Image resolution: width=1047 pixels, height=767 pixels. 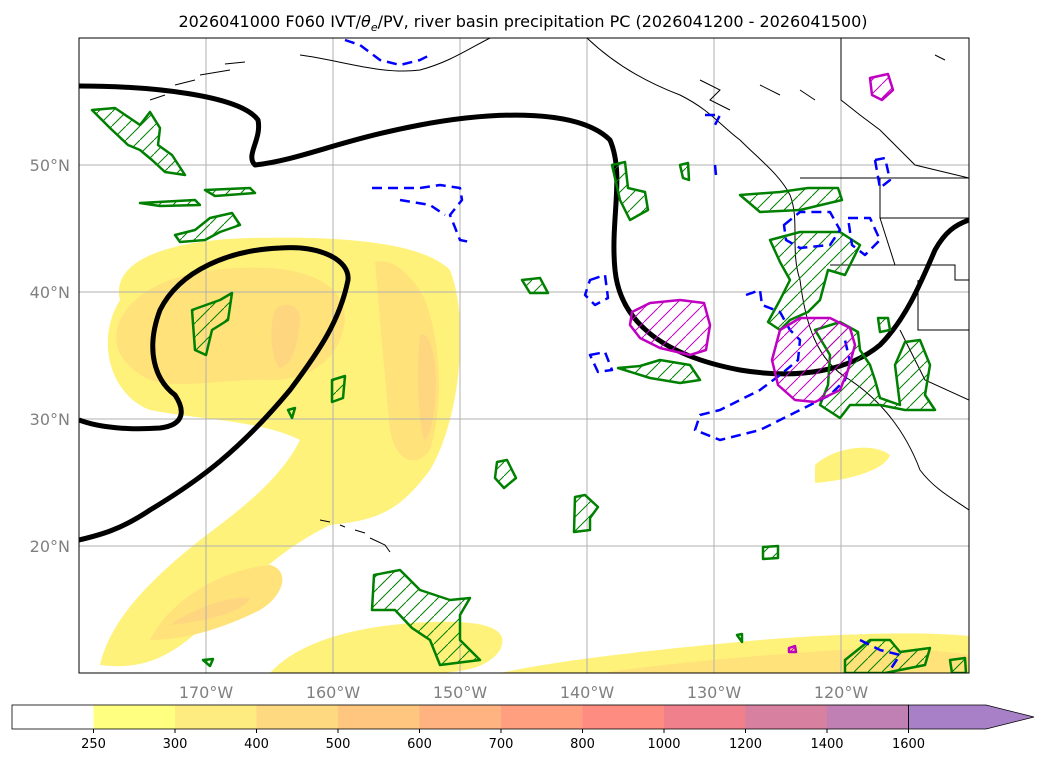 What do you see at coordinates (587, 692) in the screenshot?
I see `lon-label-140w: 140°W` at bounding box center [587, 692].